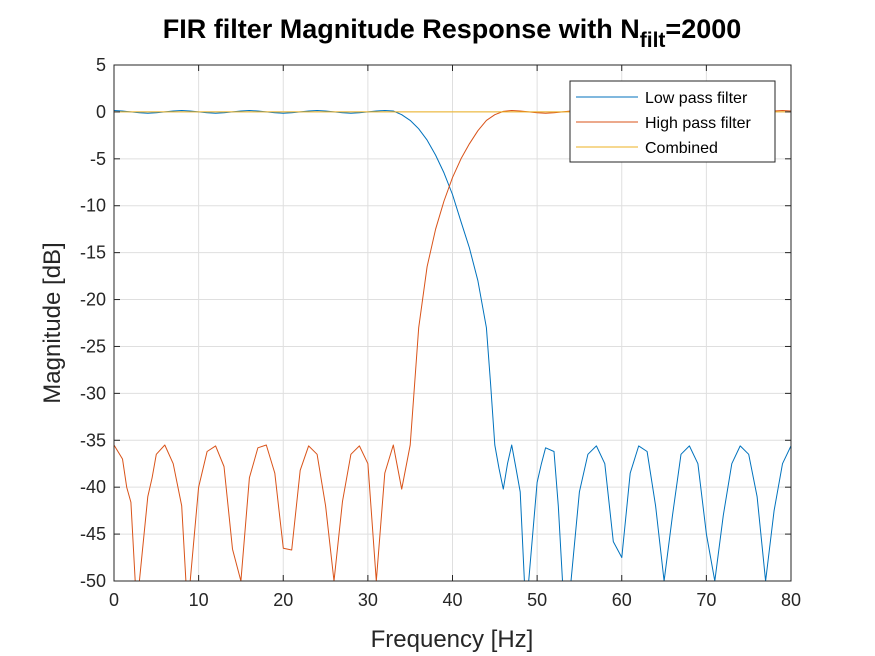 This screenshot has width=875, height=656. I want to click on y-tick-label: -35, so click(93, 440).